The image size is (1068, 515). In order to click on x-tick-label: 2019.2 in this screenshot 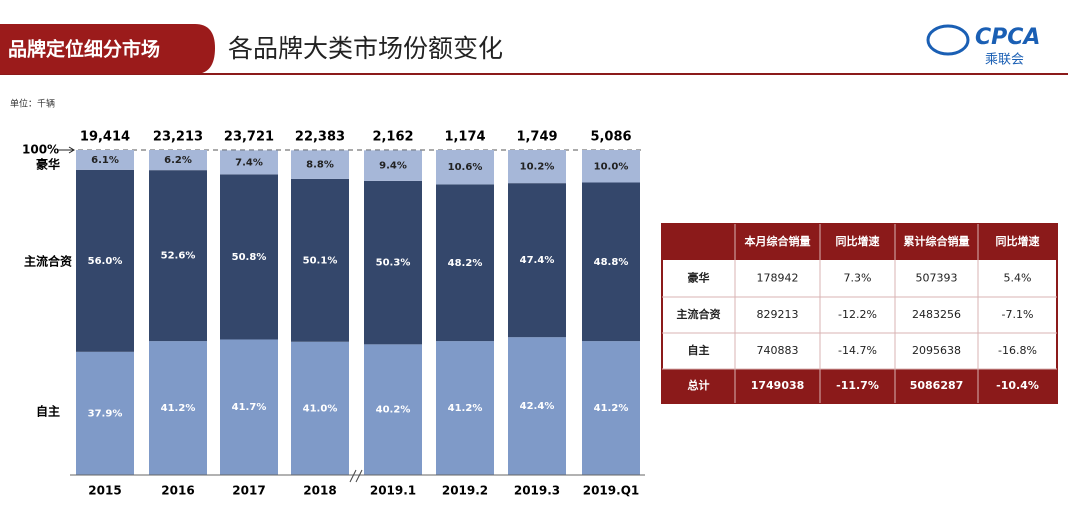, I will do `click(465, 491)`.